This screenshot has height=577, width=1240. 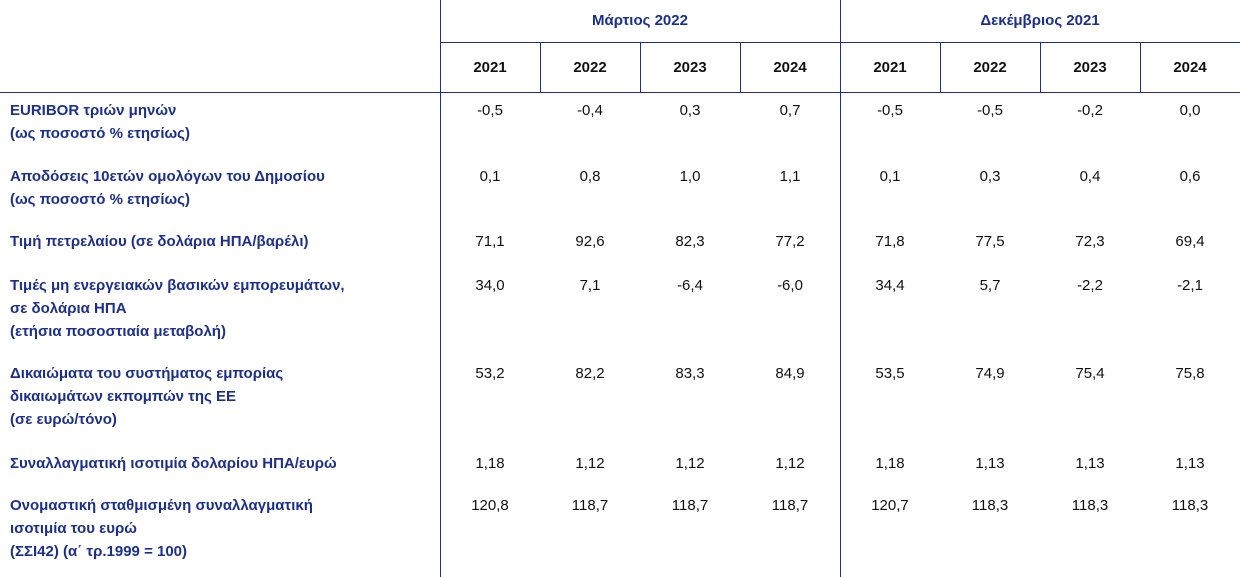 I want to click on cell-value: 69,4, so click(x=1190, y=241).